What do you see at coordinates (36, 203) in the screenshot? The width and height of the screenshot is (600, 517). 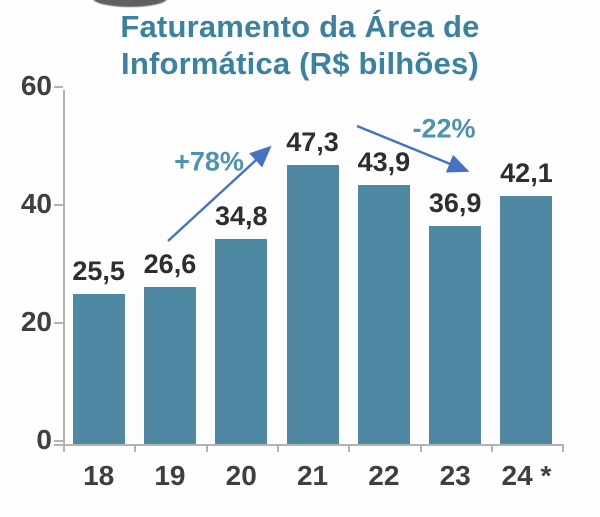 I see `y-tick-label: 40` at bounding box center [36, 203].